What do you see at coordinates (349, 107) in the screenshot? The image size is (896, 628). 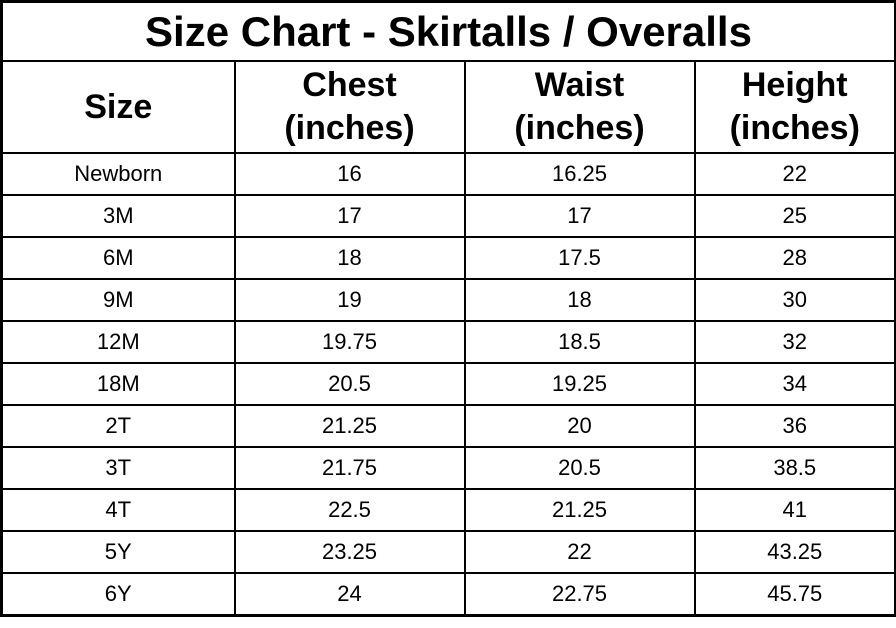 I see `column-header-chest: Chest (inches)` at bounding box center [349, 107].